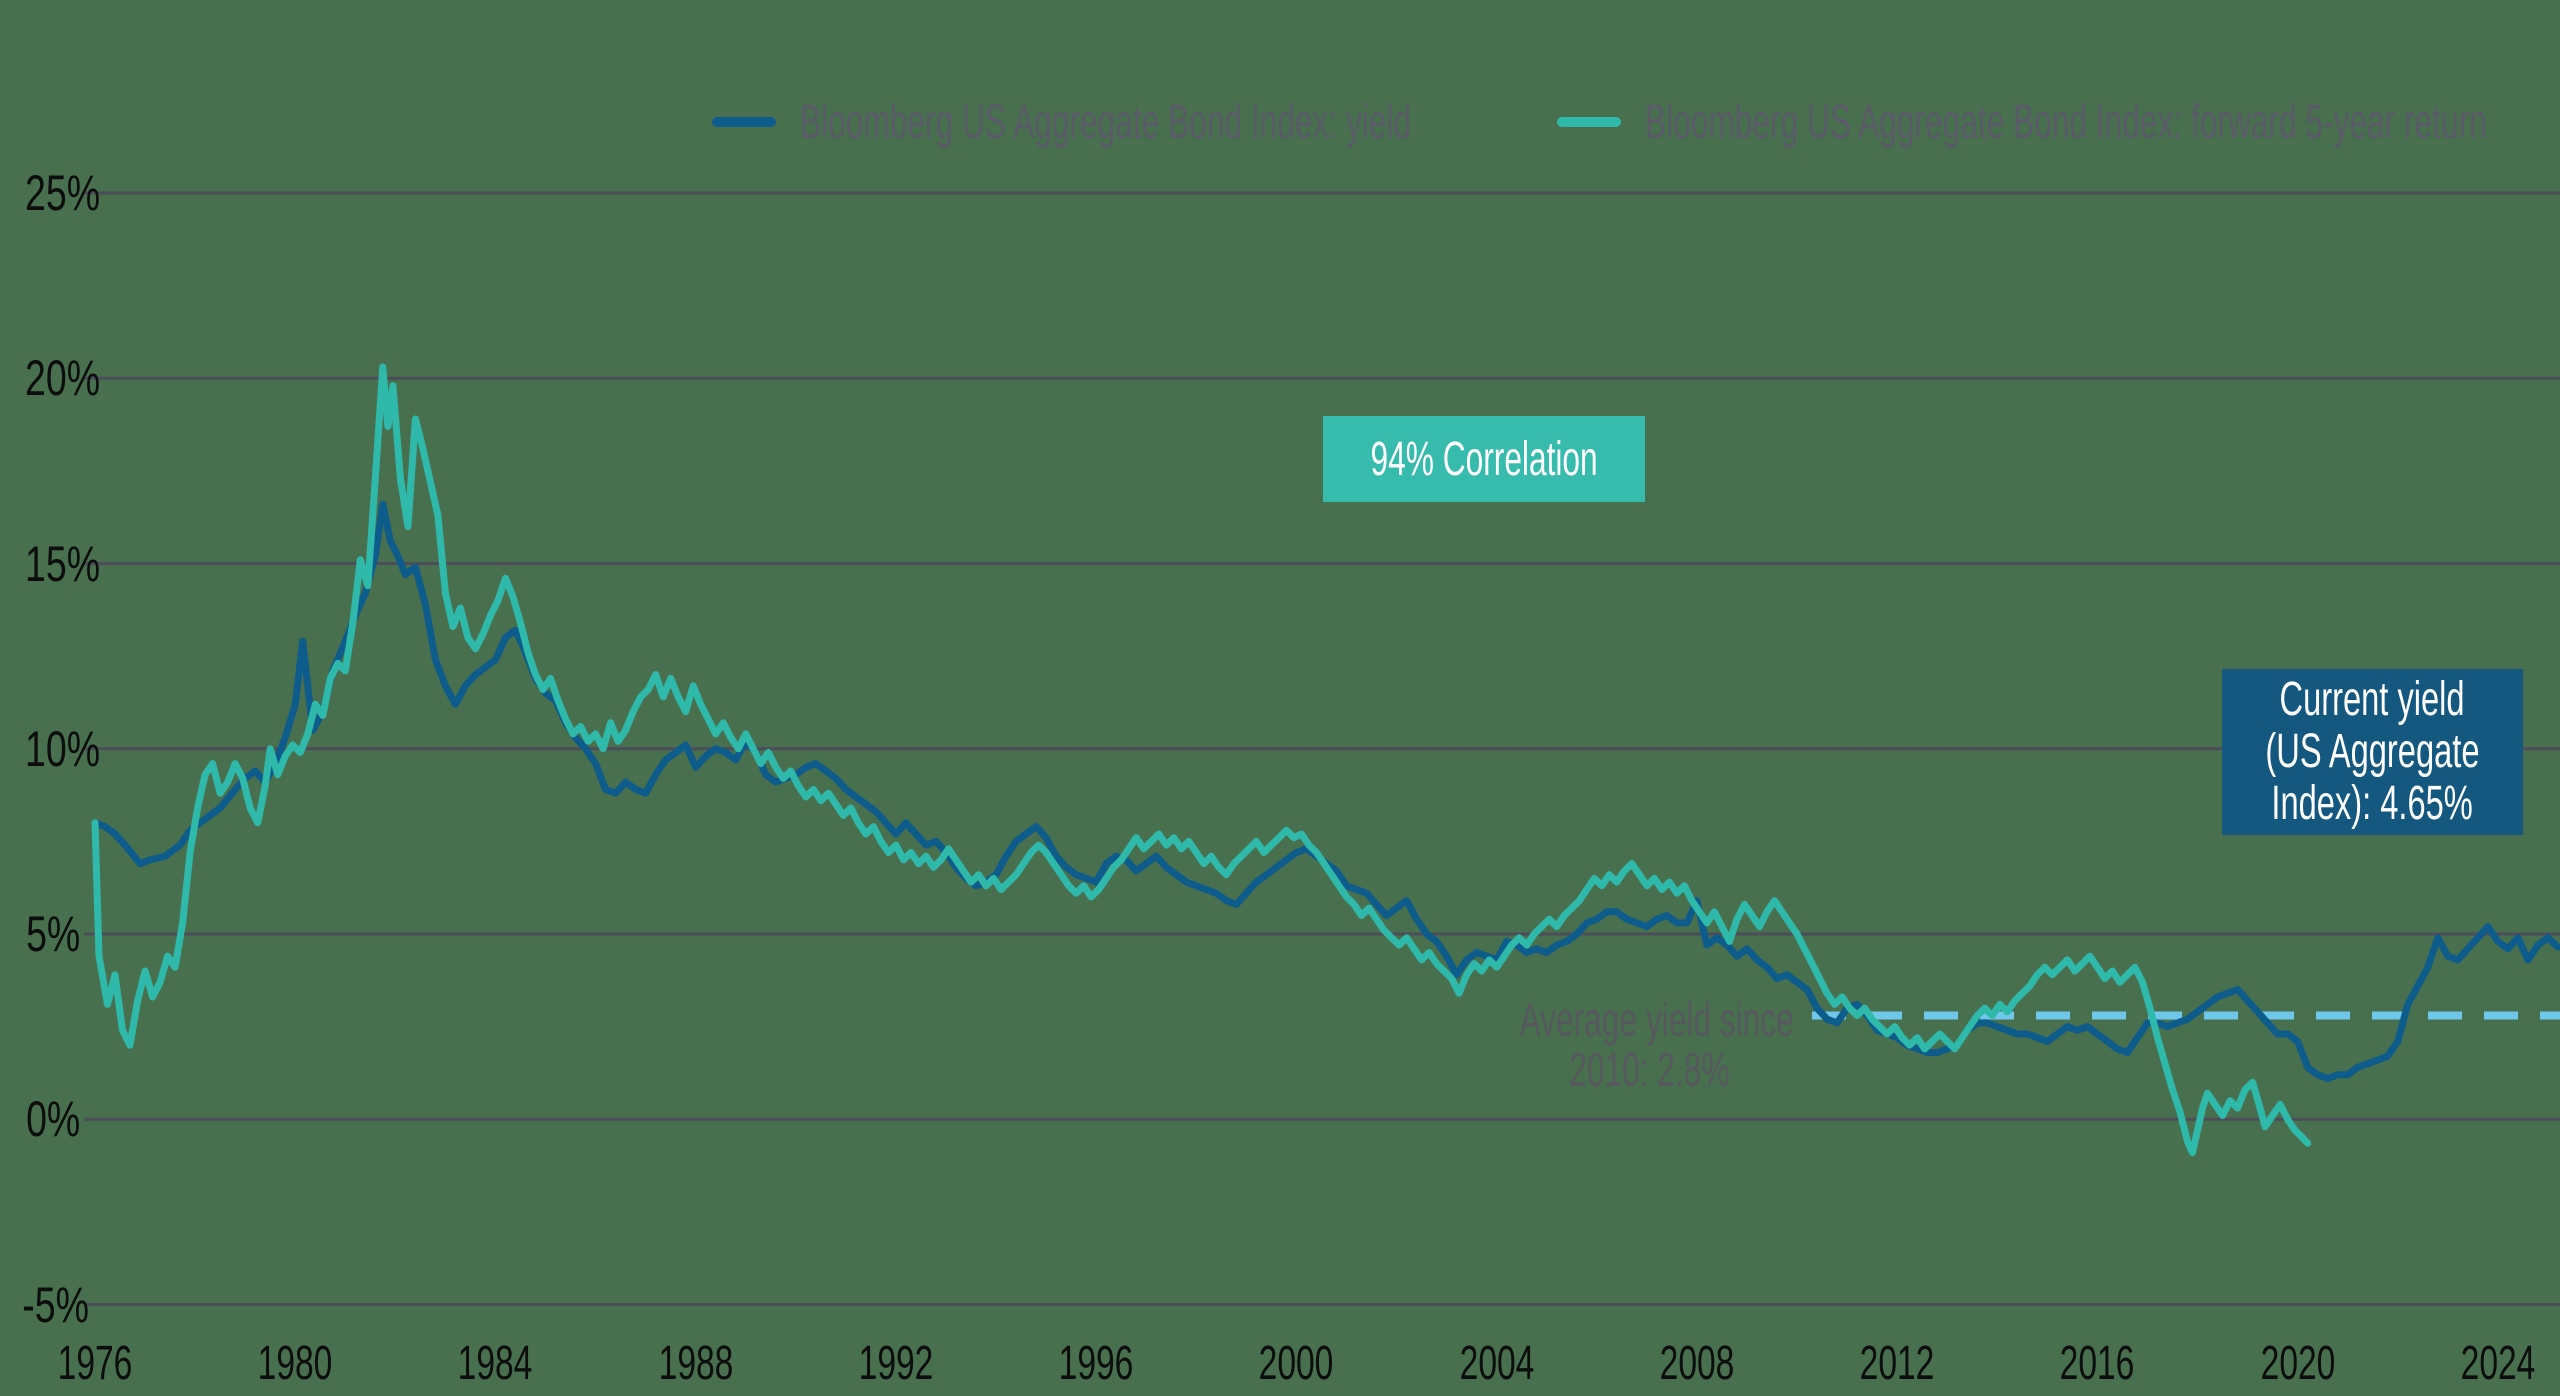 The width and height of the screenshot is (2560, 1396). I want to click on y-axis-tick-label: 25%, so click(63, 193).